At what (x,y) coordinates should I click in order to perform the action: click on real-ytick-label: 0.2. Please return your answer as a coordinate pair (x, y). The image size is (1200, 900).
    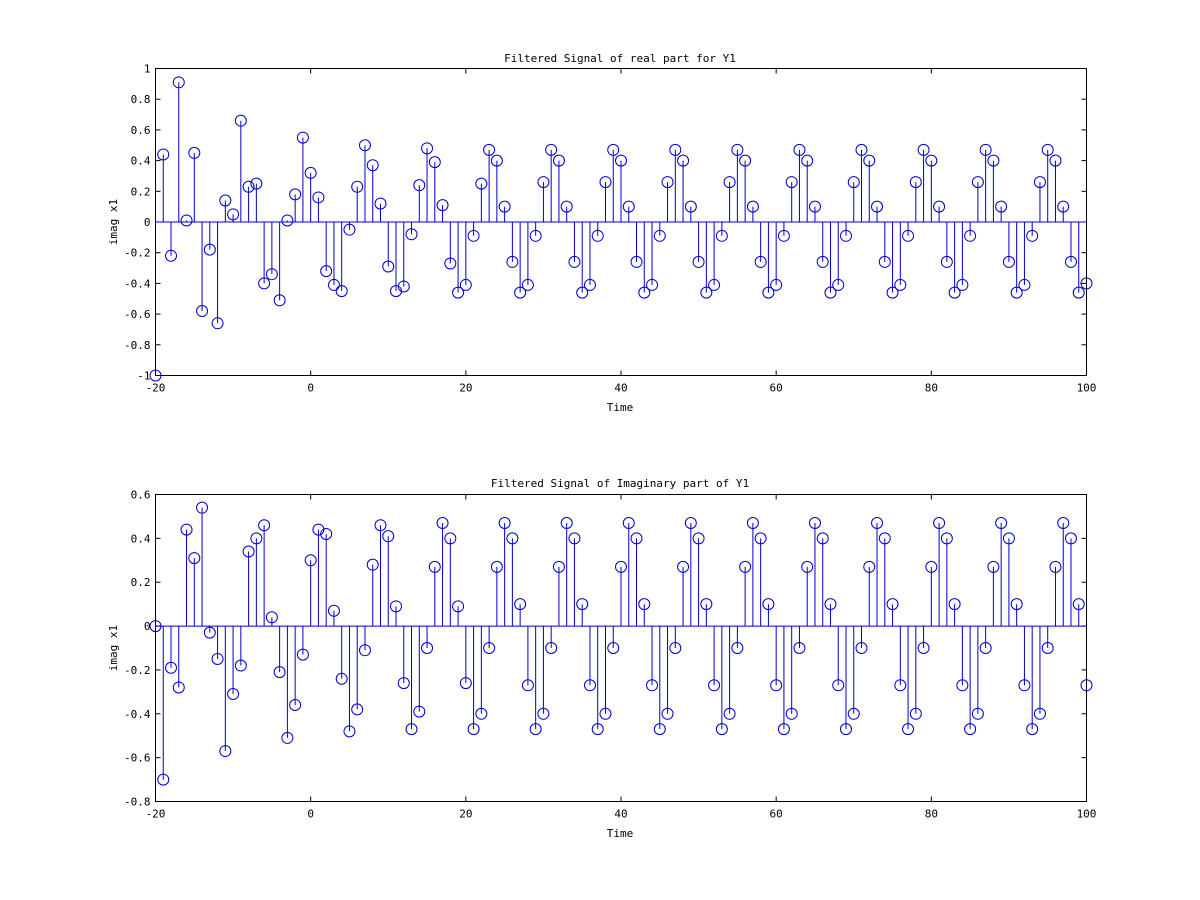
    Looking at the image, I should click on (141, 191).